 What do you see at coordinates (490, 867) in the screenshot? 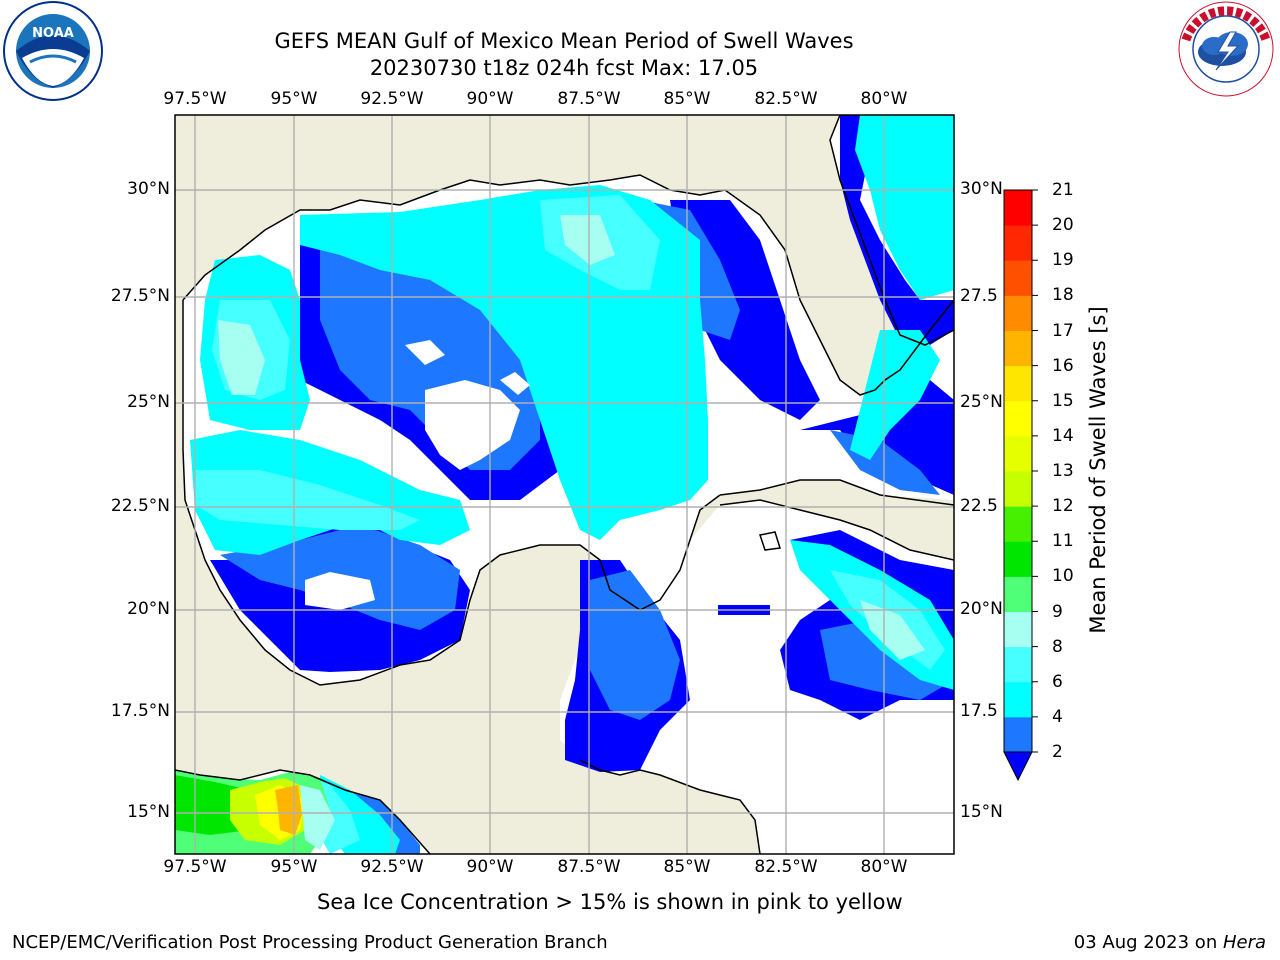
I see `lon-tick-bottom: 90°W` at bounding box center [490, 867].